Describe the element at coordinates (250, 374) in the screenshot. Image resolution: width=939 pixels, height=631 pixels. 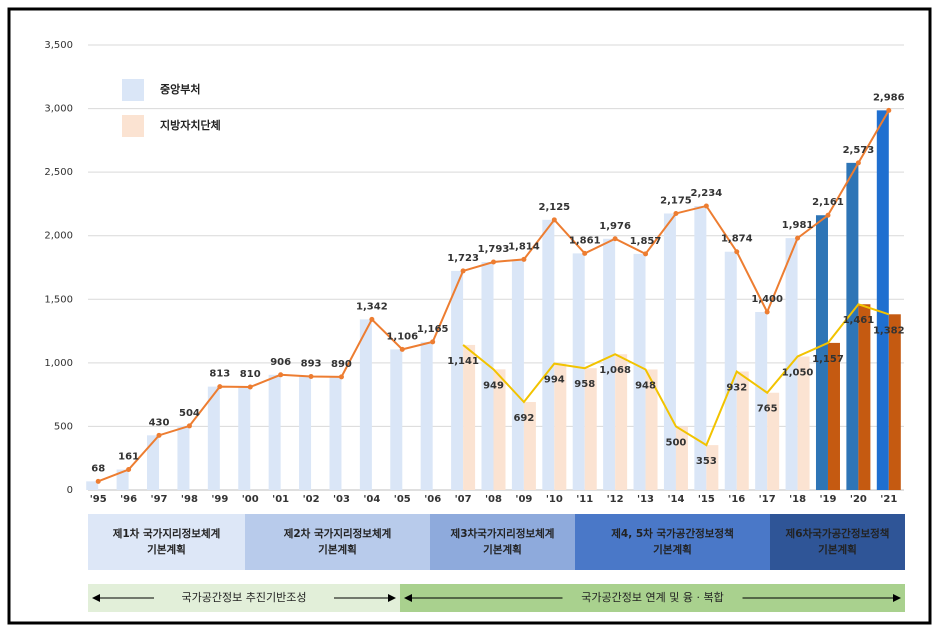
I see `data-label: 810` at that location.